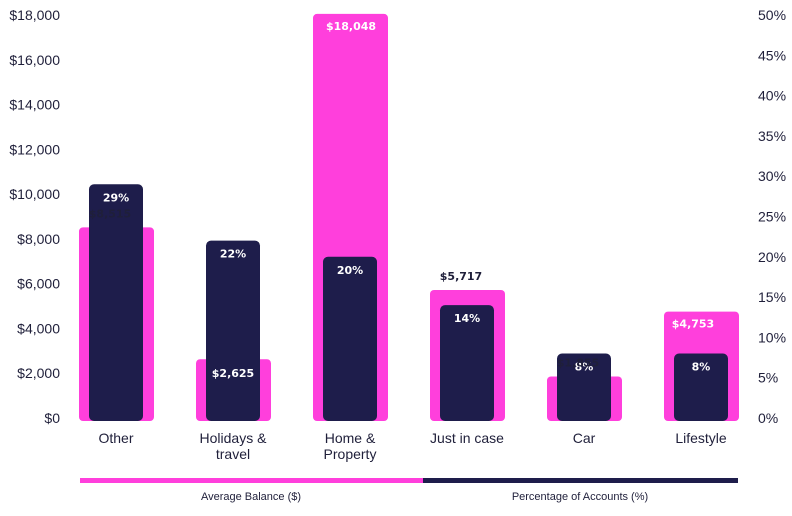  I want to click on legend-swatch-accounts, so click(580, 480).